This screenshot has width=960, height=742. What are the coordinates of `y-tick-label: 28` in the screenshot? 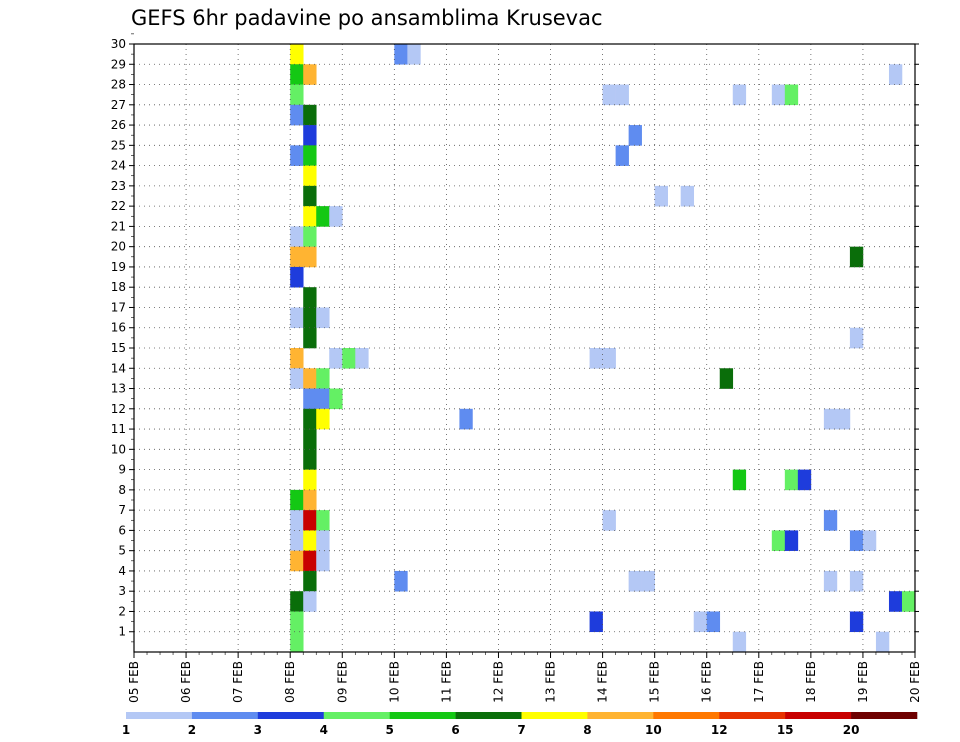 It's located at (118, 85).